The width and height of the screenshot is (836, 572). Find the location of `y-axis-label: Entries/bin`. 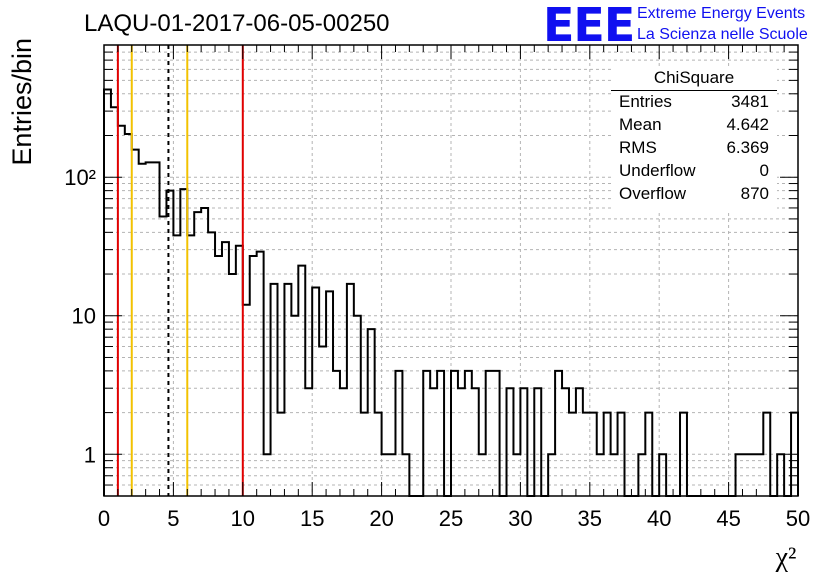

y-axis-label: Entries/bin is located at coordinates (22, 102).